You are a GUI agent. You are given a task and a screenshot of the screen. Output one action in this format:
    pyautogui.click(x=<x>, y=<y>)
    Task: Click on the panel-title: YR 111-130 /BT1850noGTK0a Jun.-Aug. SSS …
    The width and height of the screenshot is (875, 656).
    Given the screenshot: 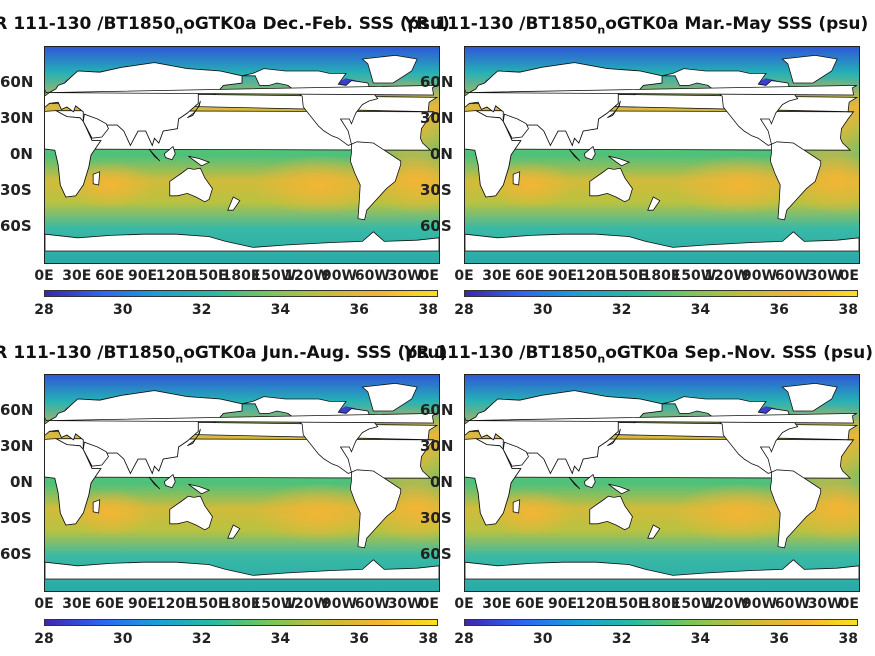 What is the action you would take?
    pyautogui.click(x=224, y=354)
    